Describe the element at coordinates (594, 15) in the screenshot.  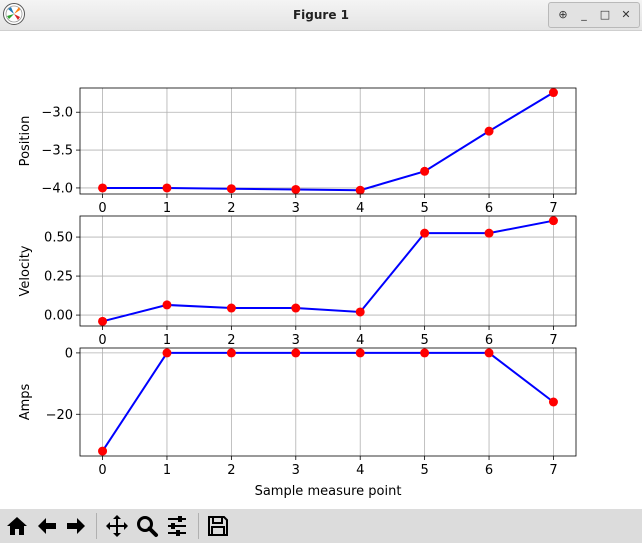
I see `window-controls: ⊕ _ □ ✕` at that location.